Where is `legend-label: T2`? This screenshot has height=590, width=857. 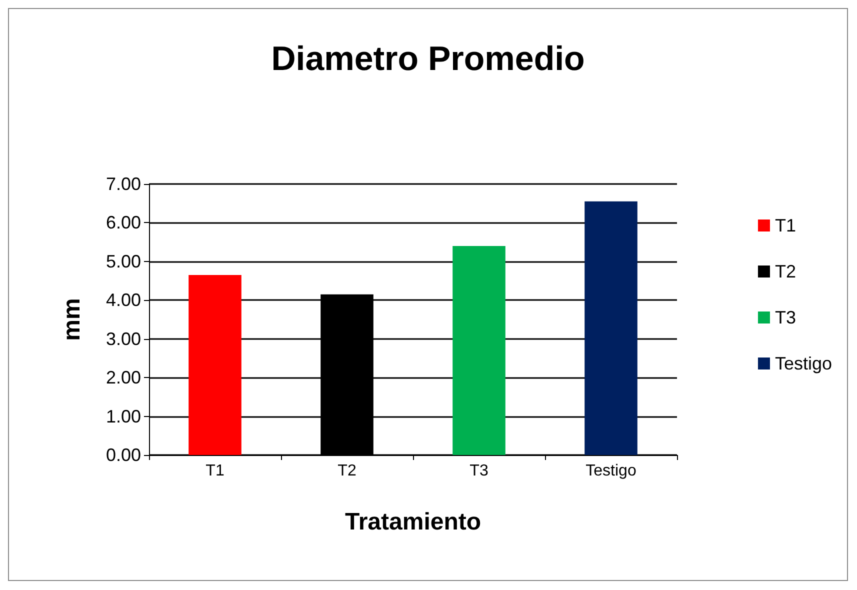 legend-label: T2 is located at coordinates (785, 272).